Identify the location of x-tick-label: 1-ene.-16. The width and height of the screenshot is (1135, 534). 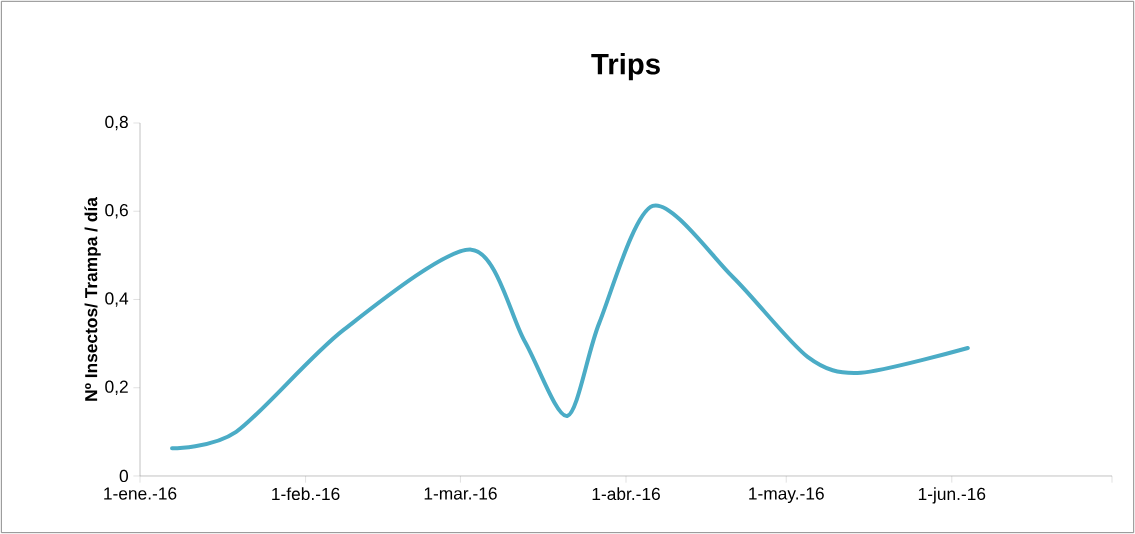
(140, 493).